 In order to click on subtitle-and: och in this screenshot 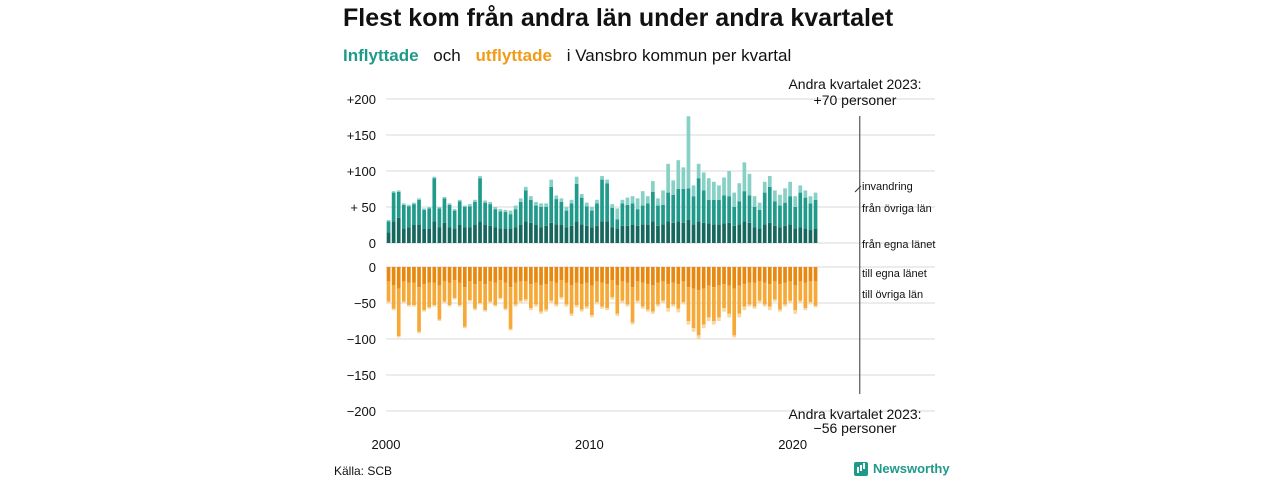, I will do `click(447, 55)`.